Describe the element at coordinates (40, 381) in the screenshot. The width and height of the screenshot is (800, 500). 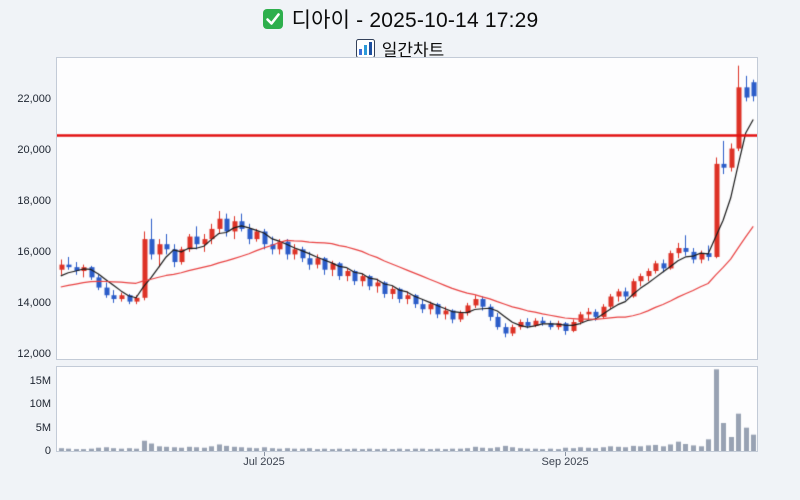
I see `volume-axis-label: 15M` at that location.